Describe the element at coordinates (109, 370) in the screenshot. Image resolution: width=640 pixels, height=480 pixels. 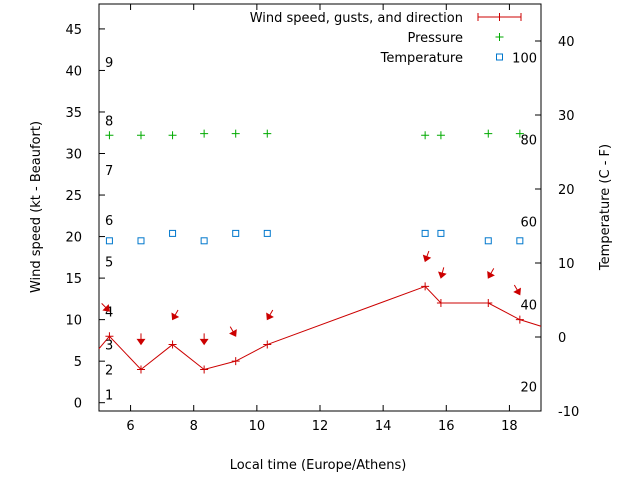
I see `beaufort-label: 2` at that location.